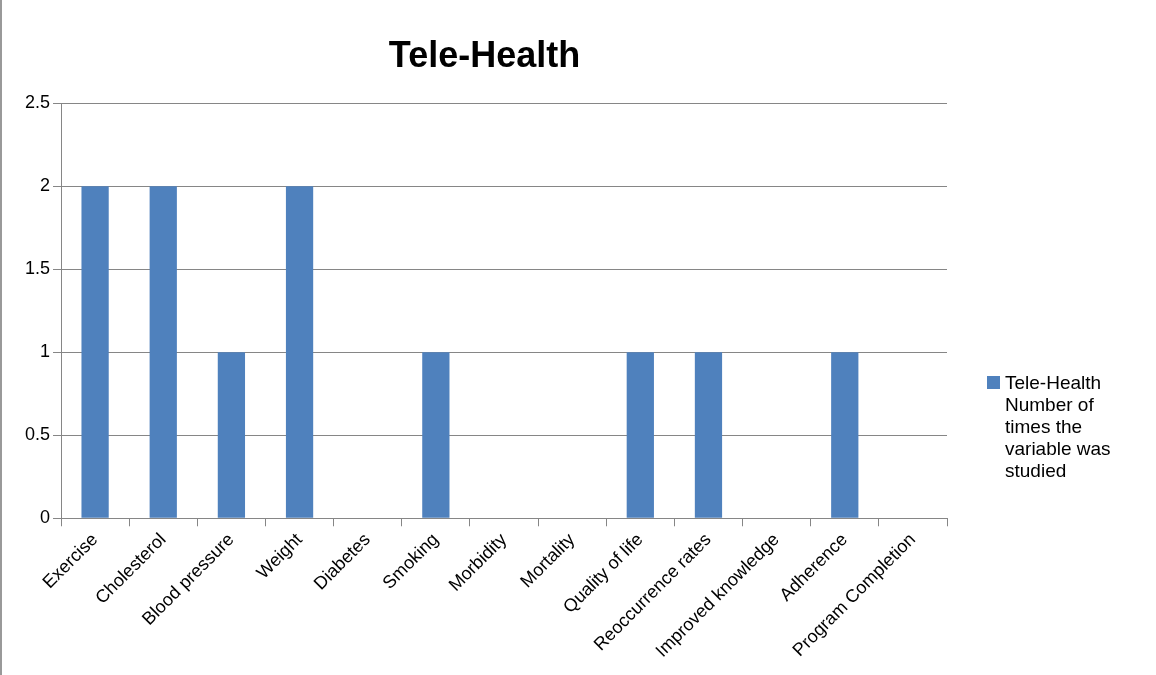 This screenshot has height=675, width=1156. I want to click on y-tick-label: 2, so click(45, 185).